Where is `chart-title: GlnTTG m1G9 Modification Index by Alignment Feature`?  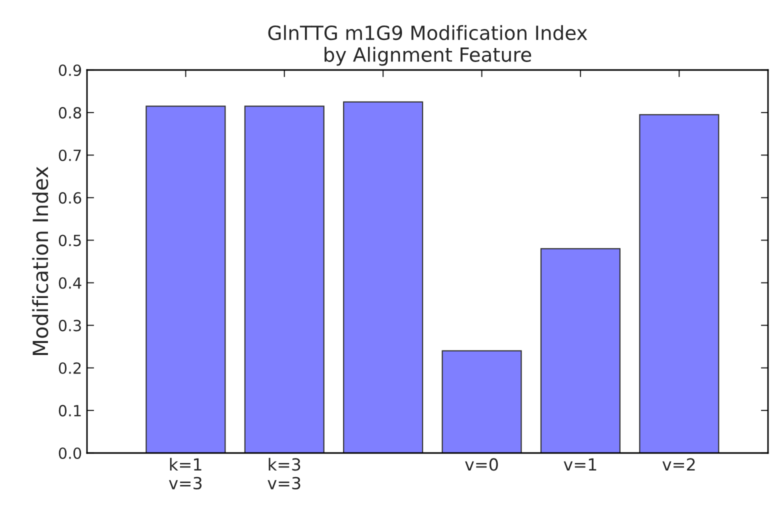 chart-title: GlnTTG m1G9 Modification Index by Alignment Feature is located at coordinates (428, 45).